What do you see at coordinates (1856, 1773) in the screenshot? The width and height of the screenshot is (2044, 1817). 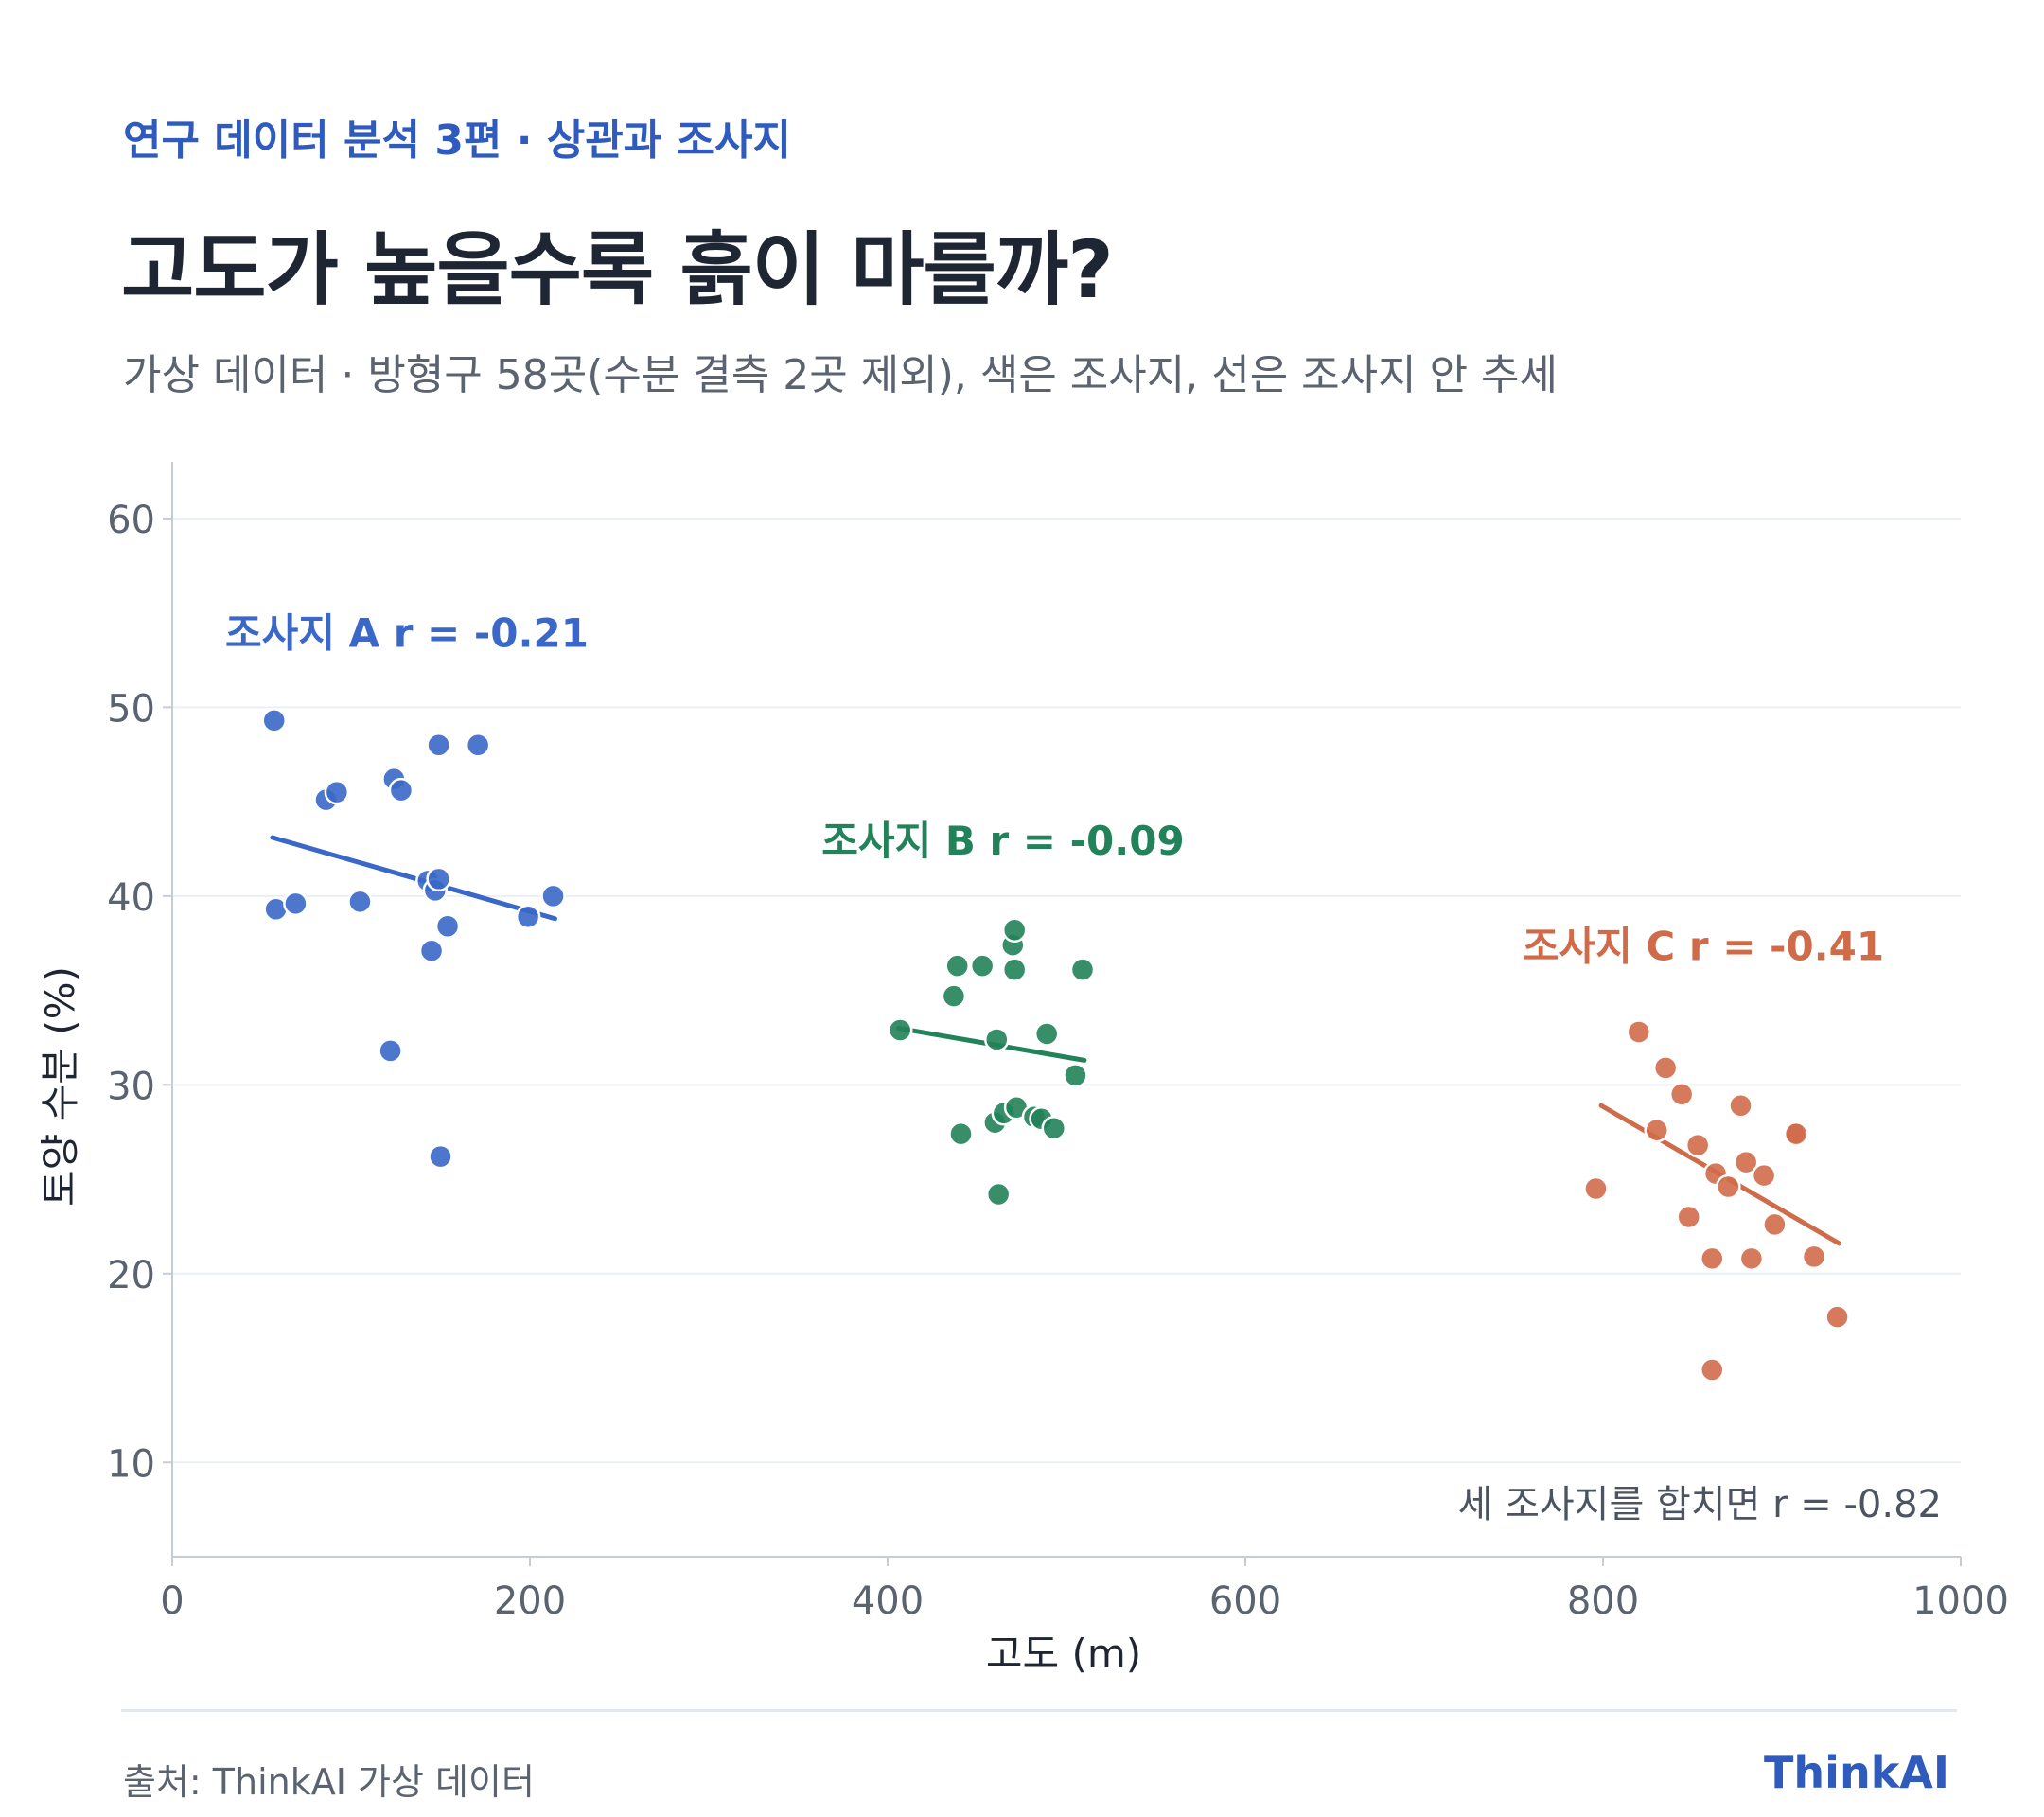 I see `brand-logo: ThinkAI` at bounding box center [1856, 1773].